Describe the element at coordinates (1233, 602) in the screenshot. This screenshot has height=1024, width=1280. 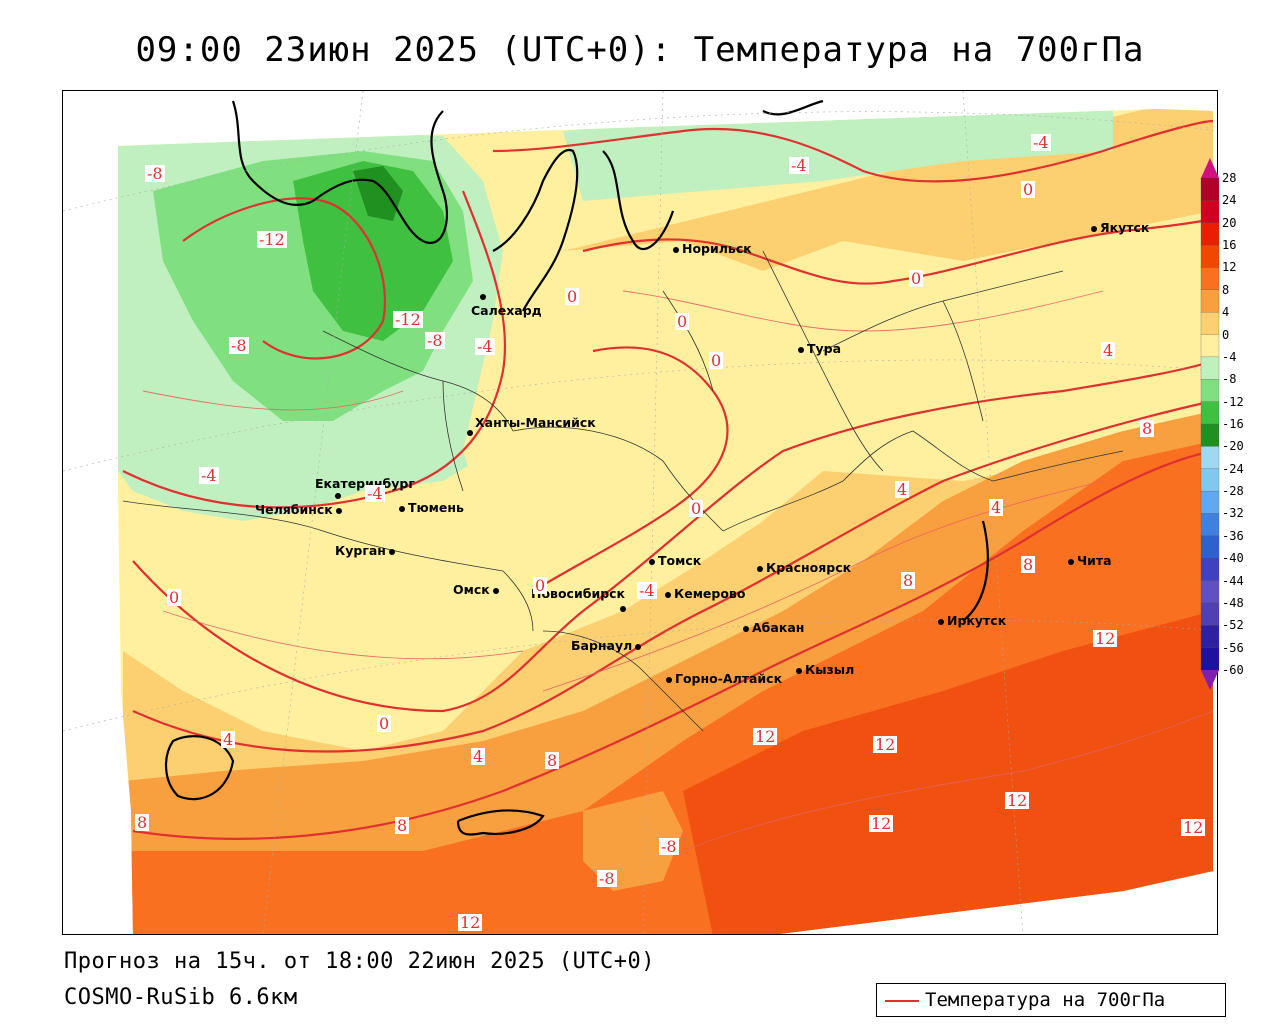
I see `colorbar-tick-label: -48` at that location.